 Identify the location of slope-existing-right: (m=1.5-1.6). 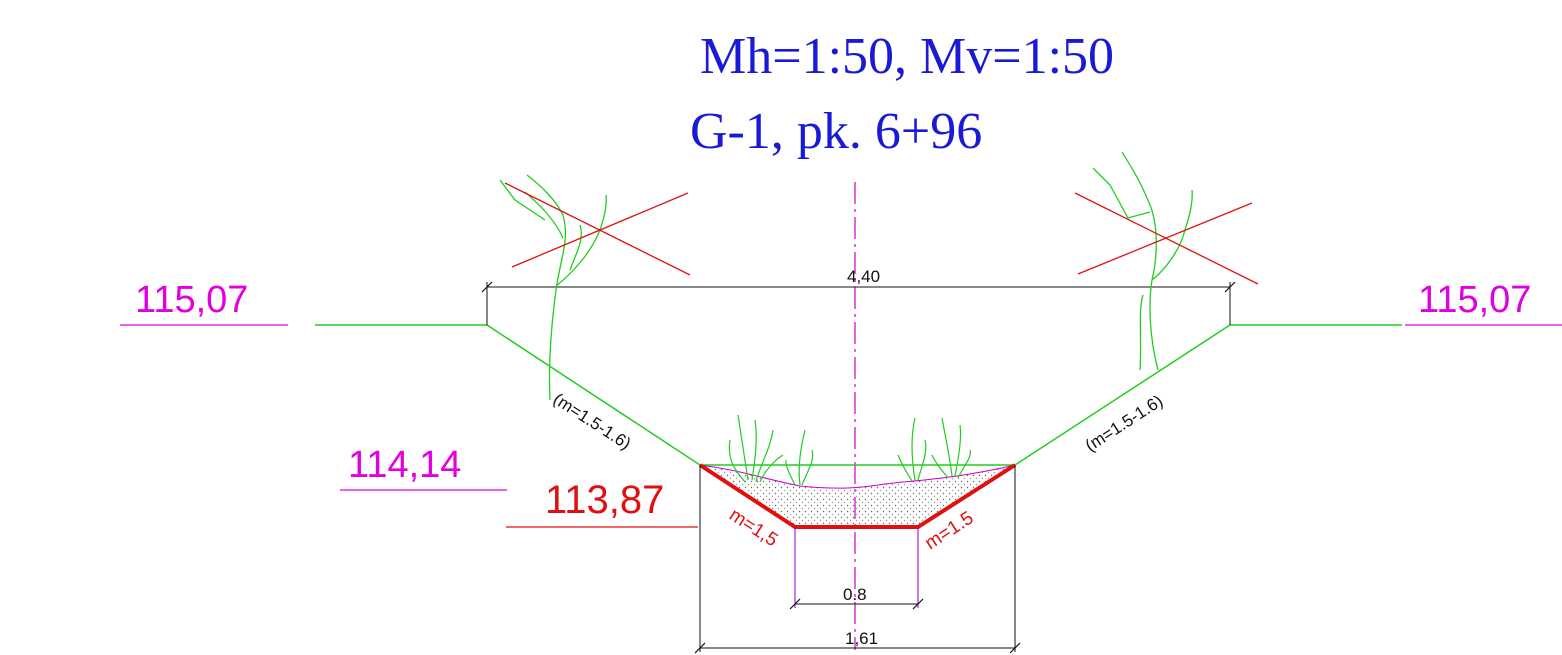
(1124, 423).